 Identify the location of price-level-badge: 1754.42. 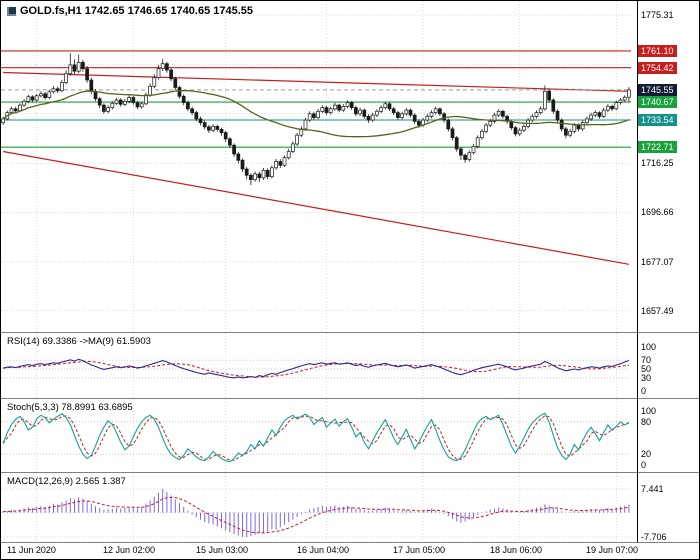
(657, 68).